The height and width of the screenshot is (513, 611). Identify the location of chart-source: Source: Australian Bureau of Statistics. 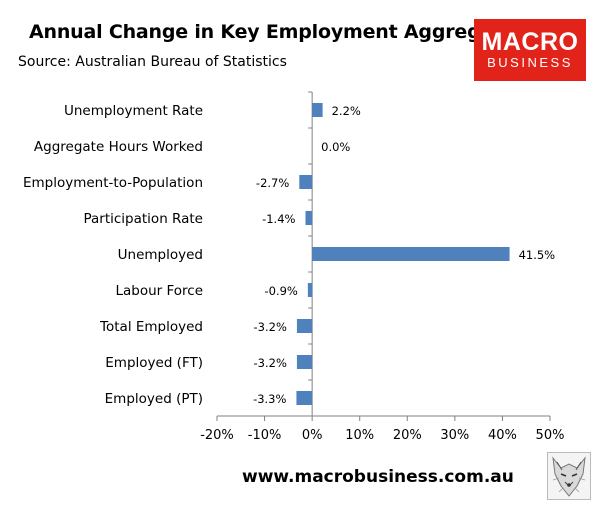
(152, 62).